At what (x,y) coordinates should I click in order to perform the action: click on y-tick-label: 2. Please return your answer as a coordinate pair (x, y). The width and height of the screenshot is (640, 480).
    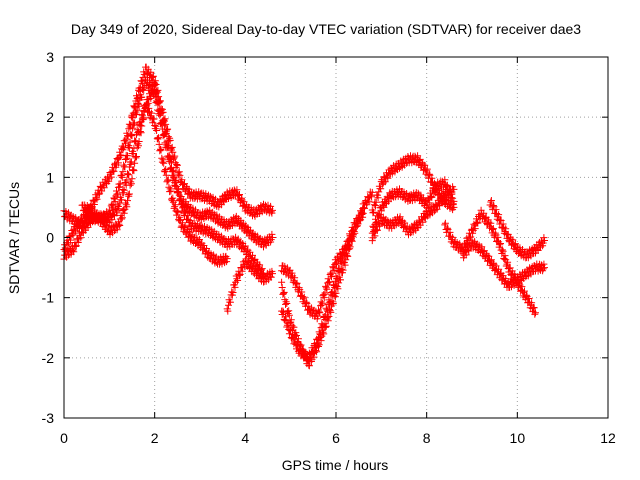
    Looking at the image, I should click on (50, 117).